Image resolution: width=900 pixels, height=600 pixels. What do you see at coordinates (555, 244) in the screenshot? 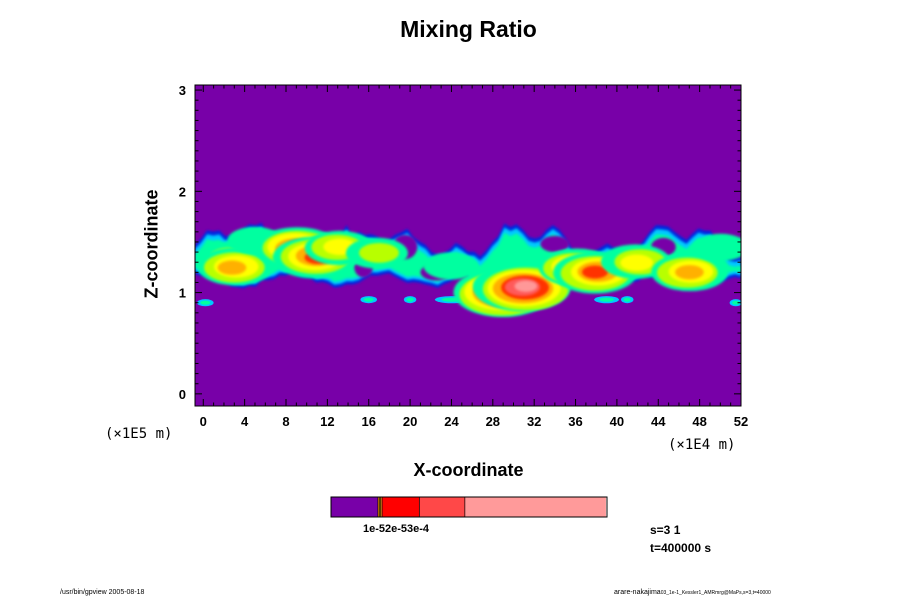
I see `cloud-gap` at bounding box center [555, 244].